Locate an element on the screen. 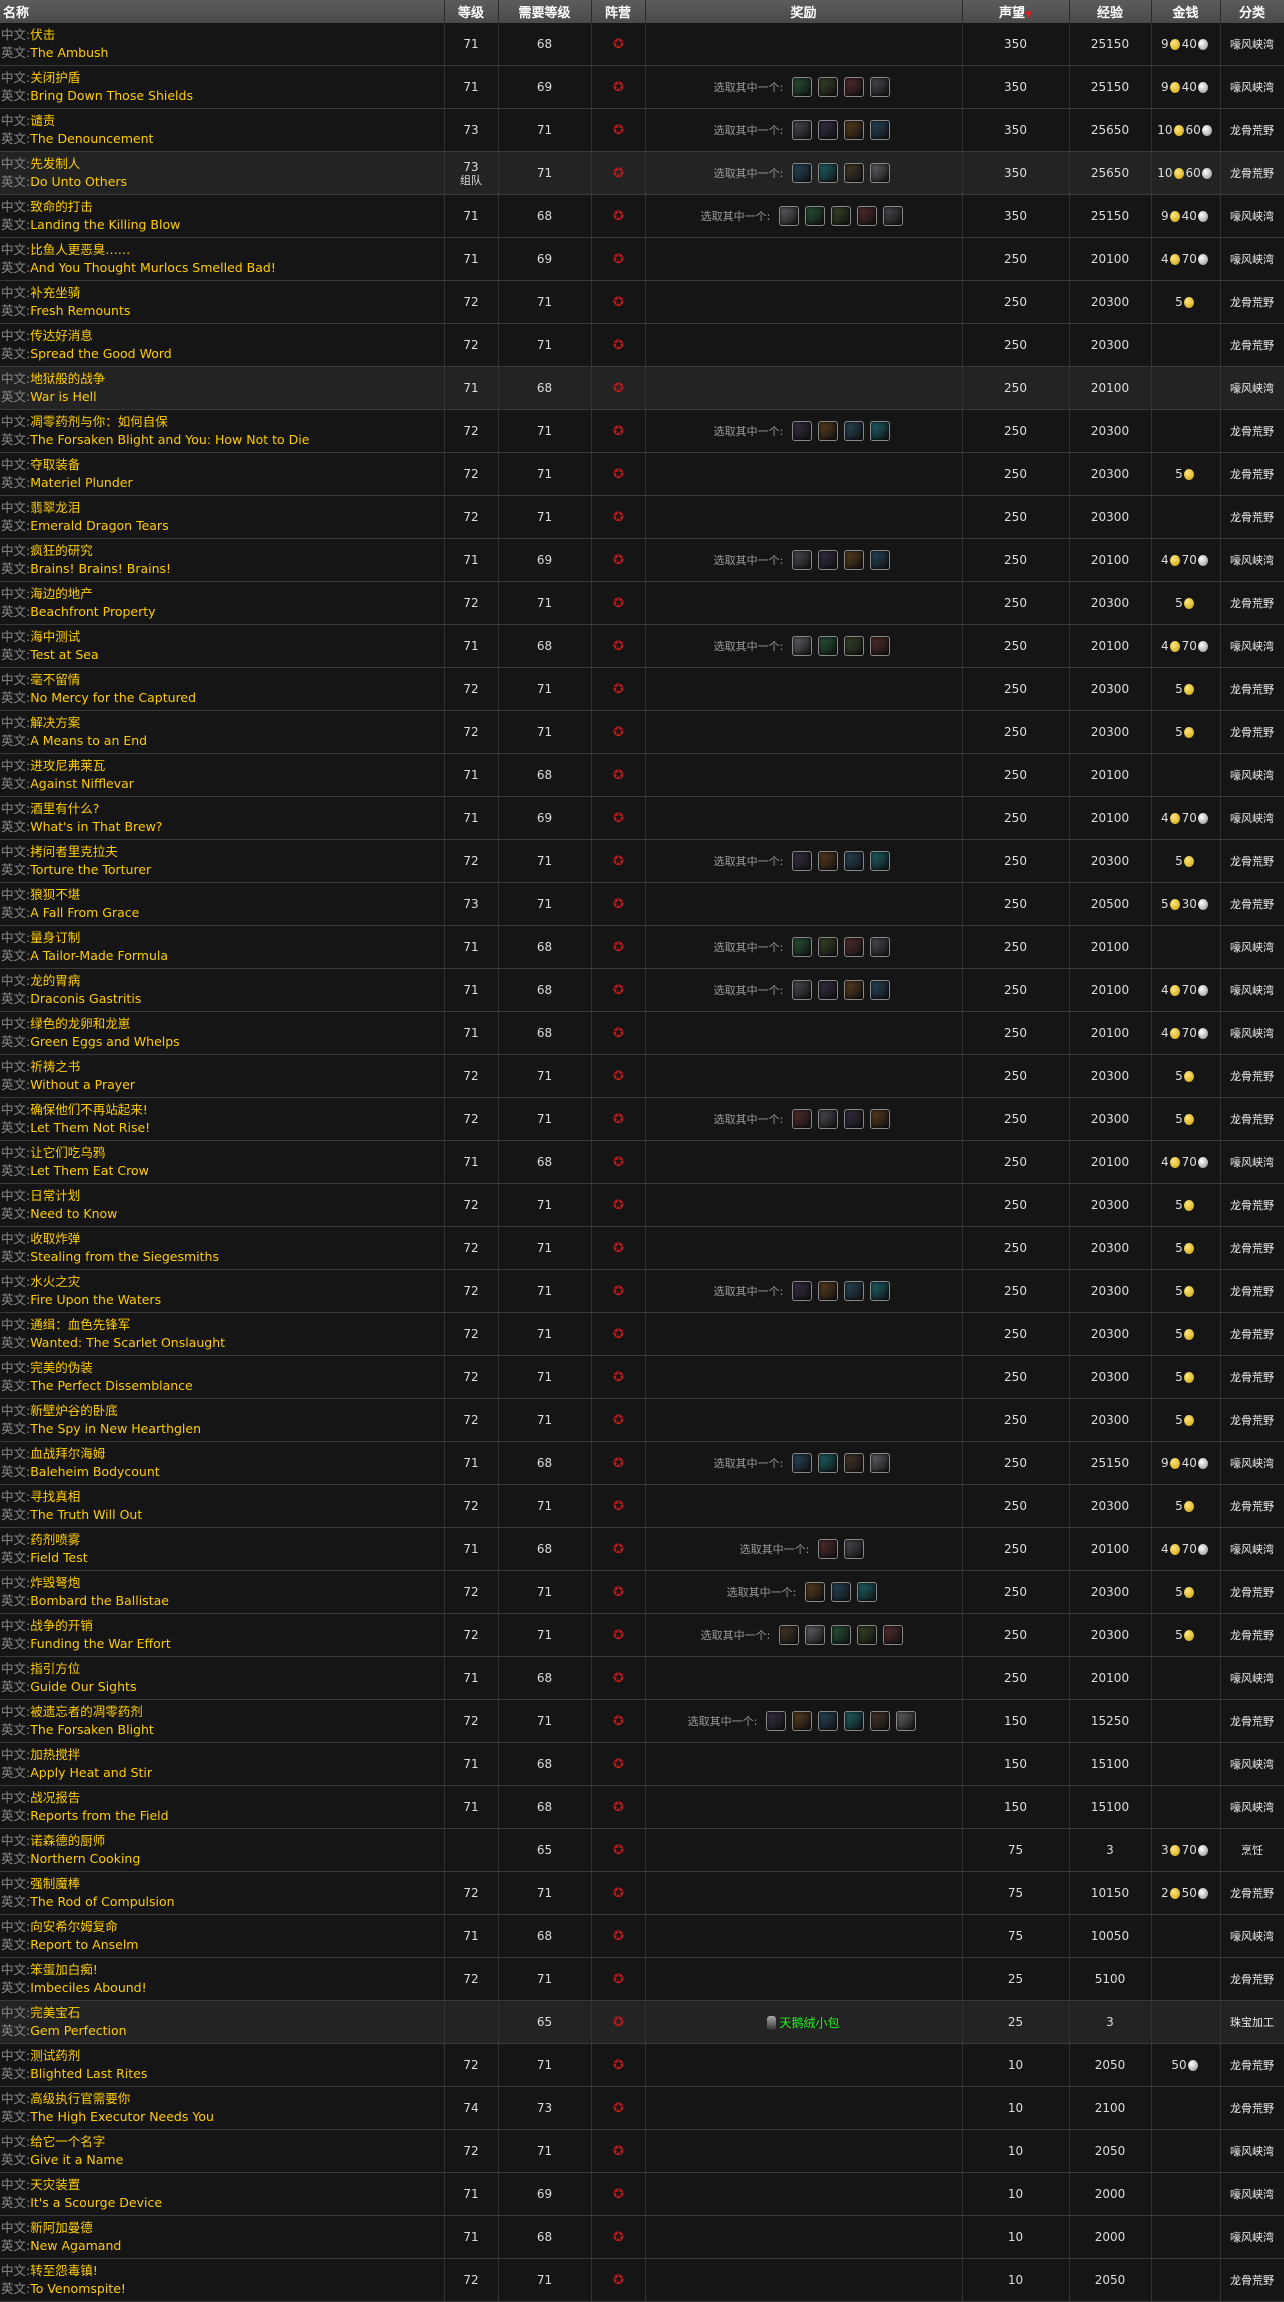 The height and width of the screenshot is (2302, 1284). quest-name-cn: 先发制人 is located at coordinates (55, 163).